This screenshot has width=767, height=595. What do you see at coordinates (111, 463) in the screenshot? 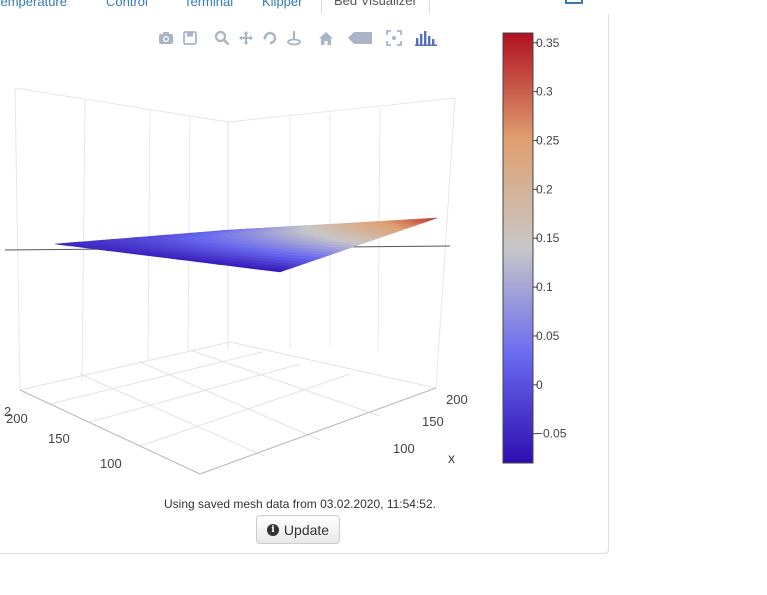
I see `y-tick-label: 100` at bounding box center [111, 463].